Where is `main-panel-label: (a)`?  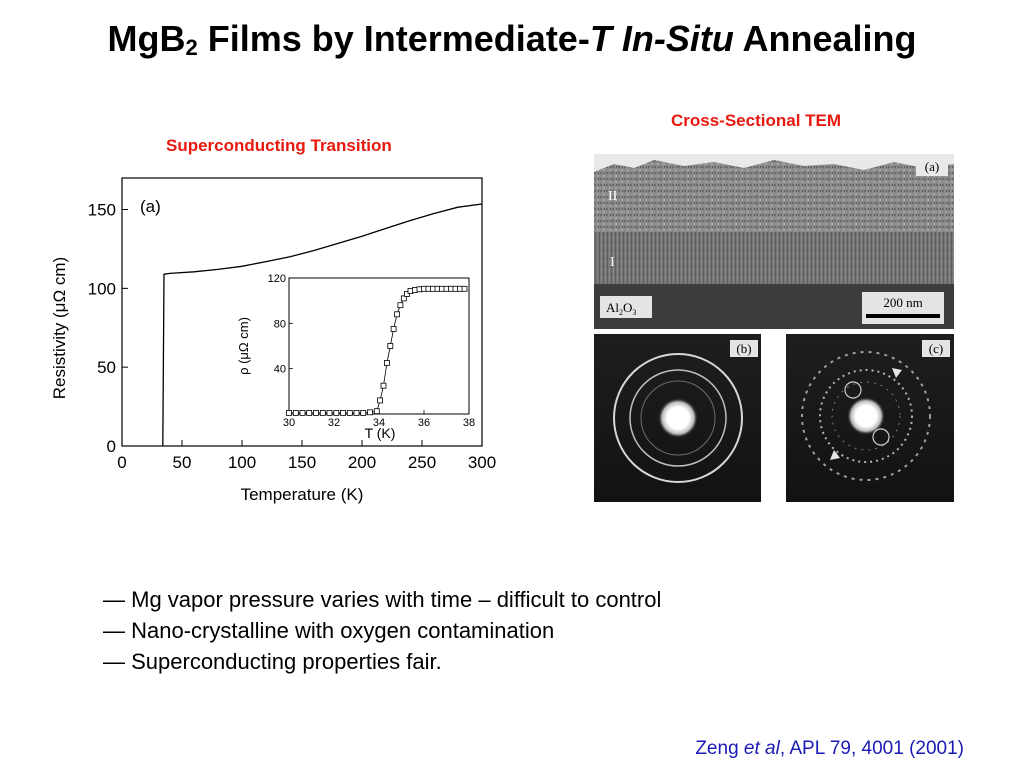
main-panel-label: (a) is located at coordinates (150, 206).